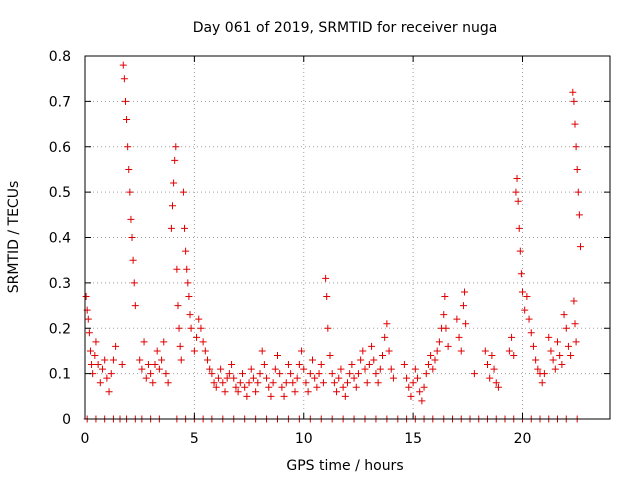 This screenshot has width=640, height=480. Describe the element at coordinates (60, 57) in the screenshot. I see `y-tick-label: 0.8` at that location.